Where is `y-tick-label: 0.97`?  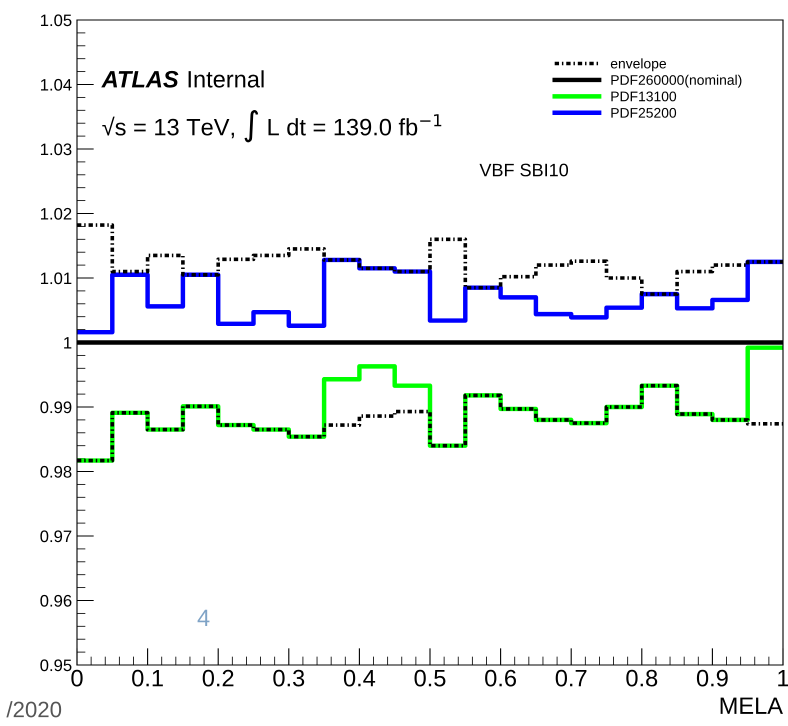
y-tick-label: 0.97 is located at coordinates (56, 536).